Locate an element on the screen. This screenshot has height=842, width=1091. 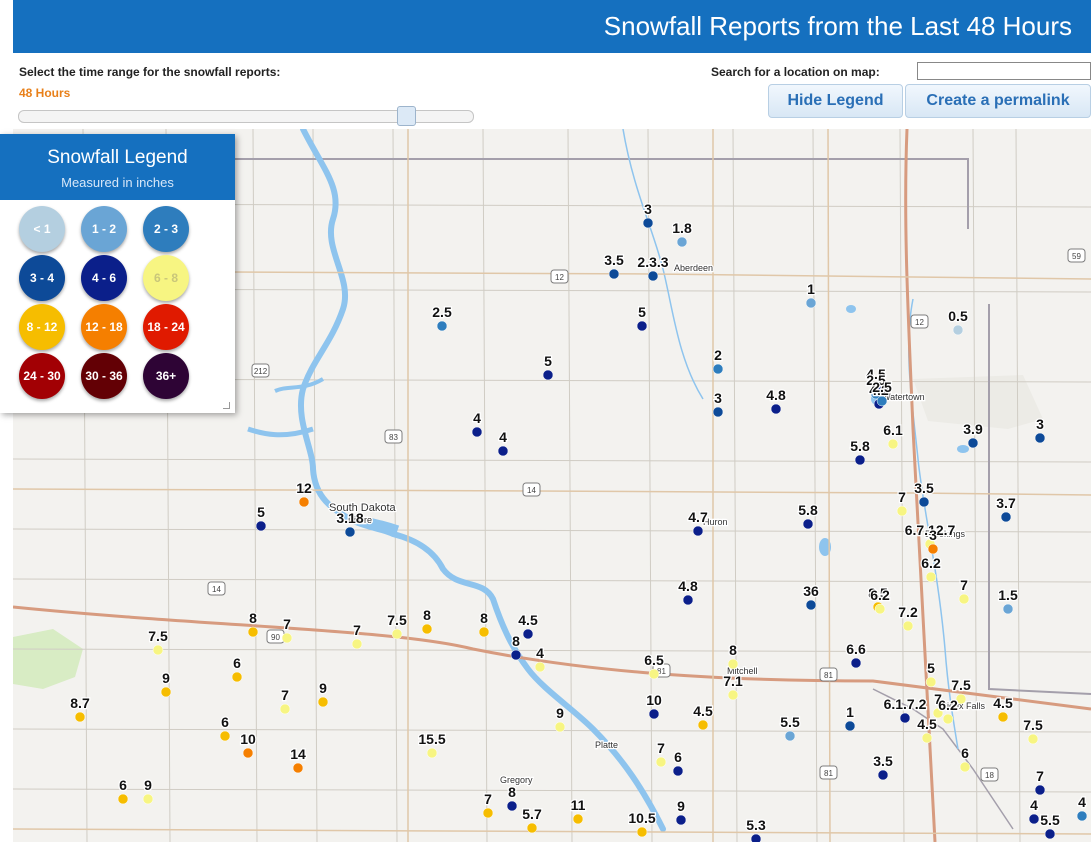
snow-report-label: 7.1 is located at coordinates (733, 681).